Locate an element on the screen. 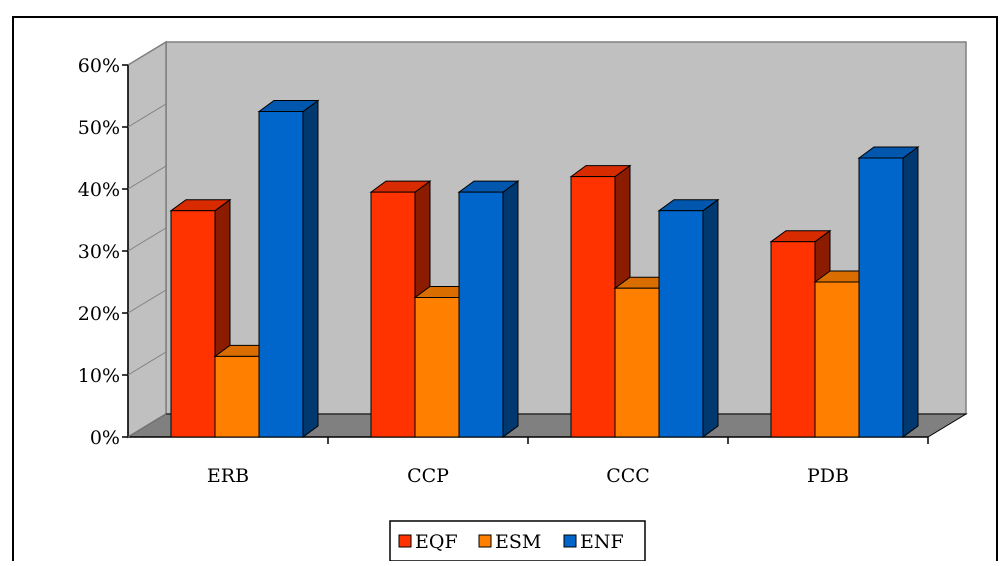  legend-label-esm: ESM is located at coordinates (518, 542).